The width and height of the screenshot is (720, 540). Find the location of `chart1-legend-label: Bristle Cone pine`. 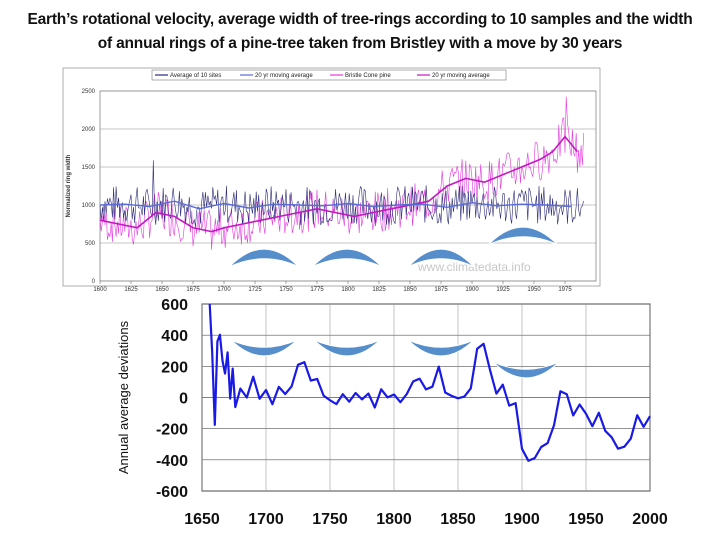

chart1-legend-label: Bristle Cone pine is located at coordinates (368, 76).